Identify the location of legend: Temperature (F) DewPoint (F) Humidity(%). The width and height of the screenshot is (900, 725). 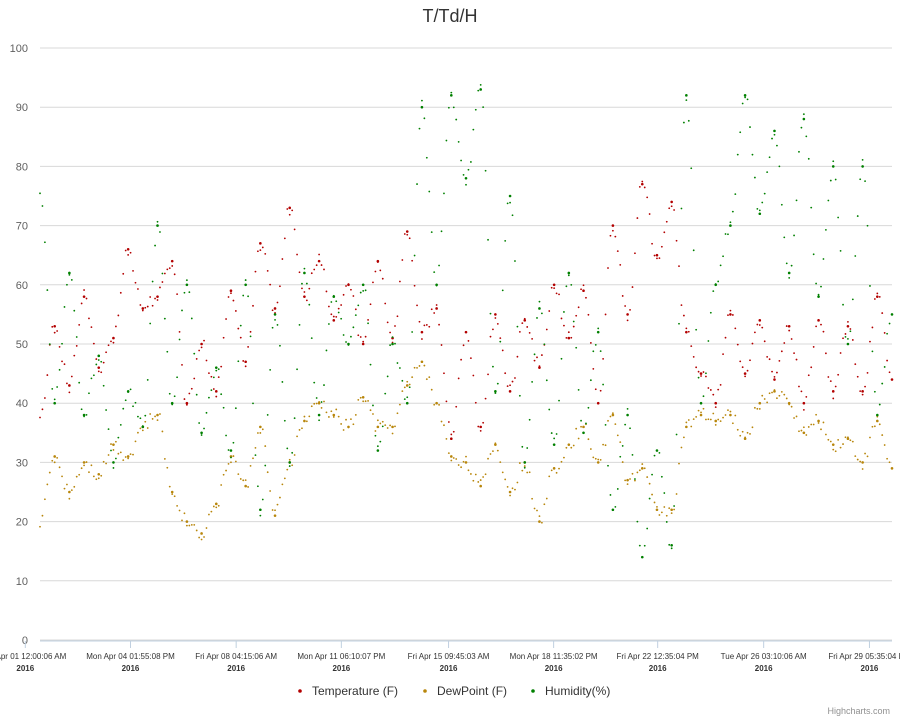
(454, 691).